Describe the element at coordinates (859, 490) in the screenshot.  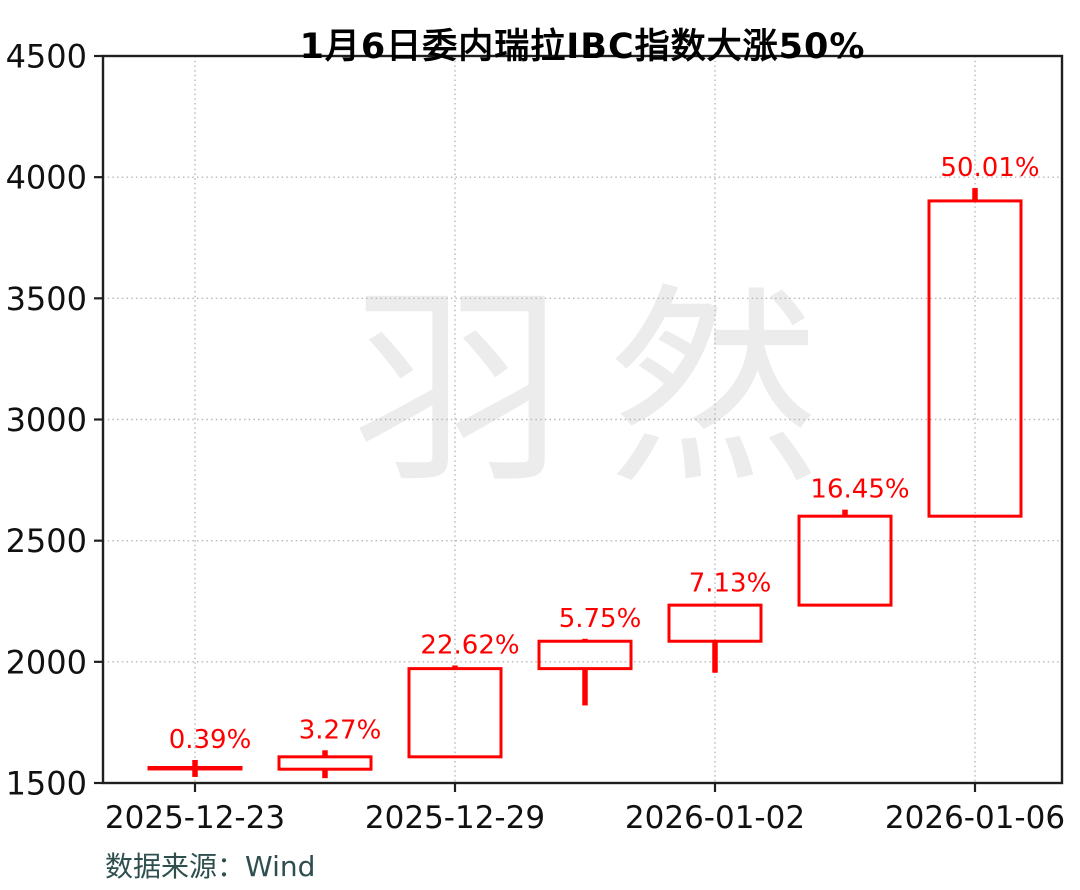
I see `pct-label: 16.45%` at that location.